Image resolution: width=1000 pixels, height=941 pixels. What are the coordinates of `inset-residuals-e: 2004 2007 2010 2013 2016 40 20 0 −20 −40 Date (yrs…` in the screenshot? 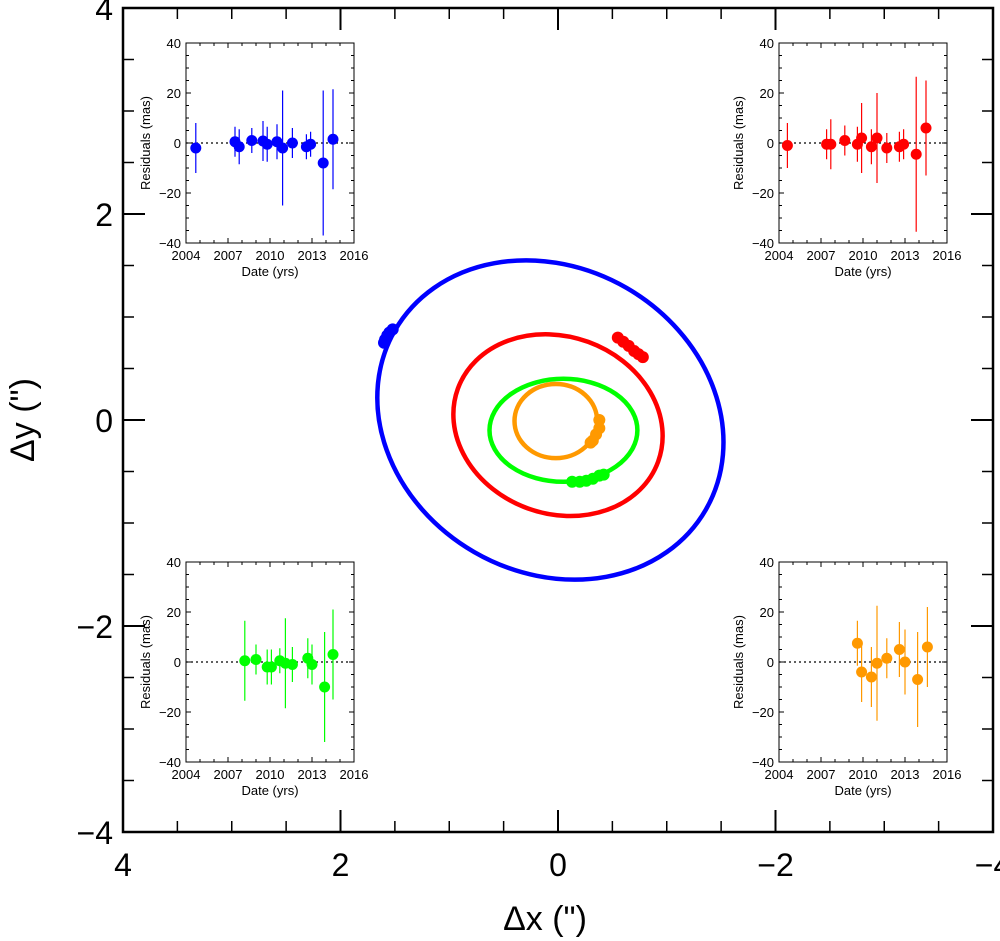 It's located at (846, 676).